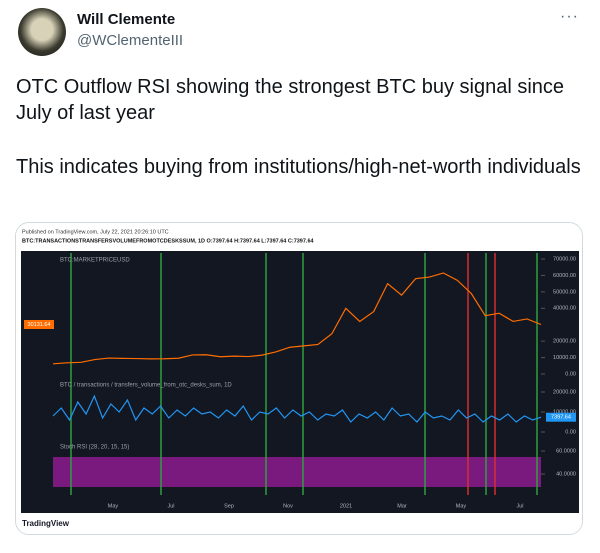 This screenshot has height=553, width=600. What do you see at coordinates (402, 506) in the screenshot?
I see `x-tick-label: Mar` at bounding box center [402, 506].